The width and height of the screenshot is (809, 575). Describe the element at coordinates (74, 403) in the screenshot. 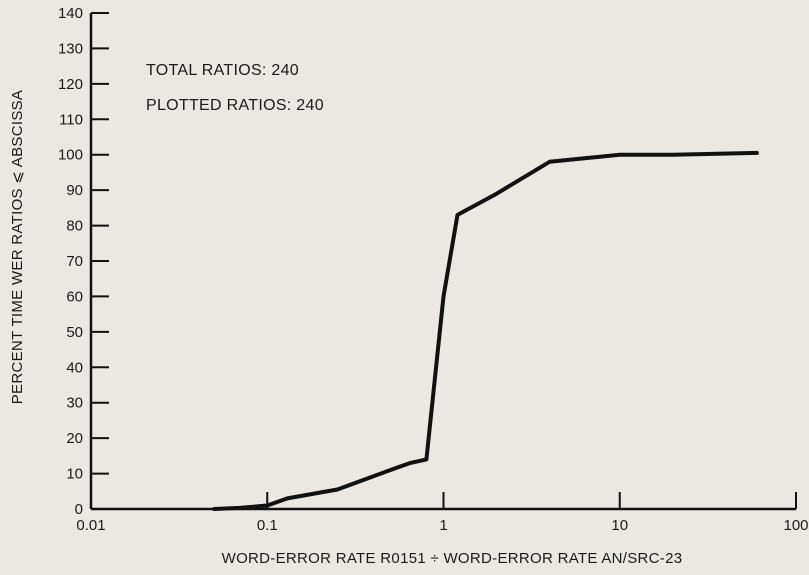

I see `y-tick-label: 30` at that location.